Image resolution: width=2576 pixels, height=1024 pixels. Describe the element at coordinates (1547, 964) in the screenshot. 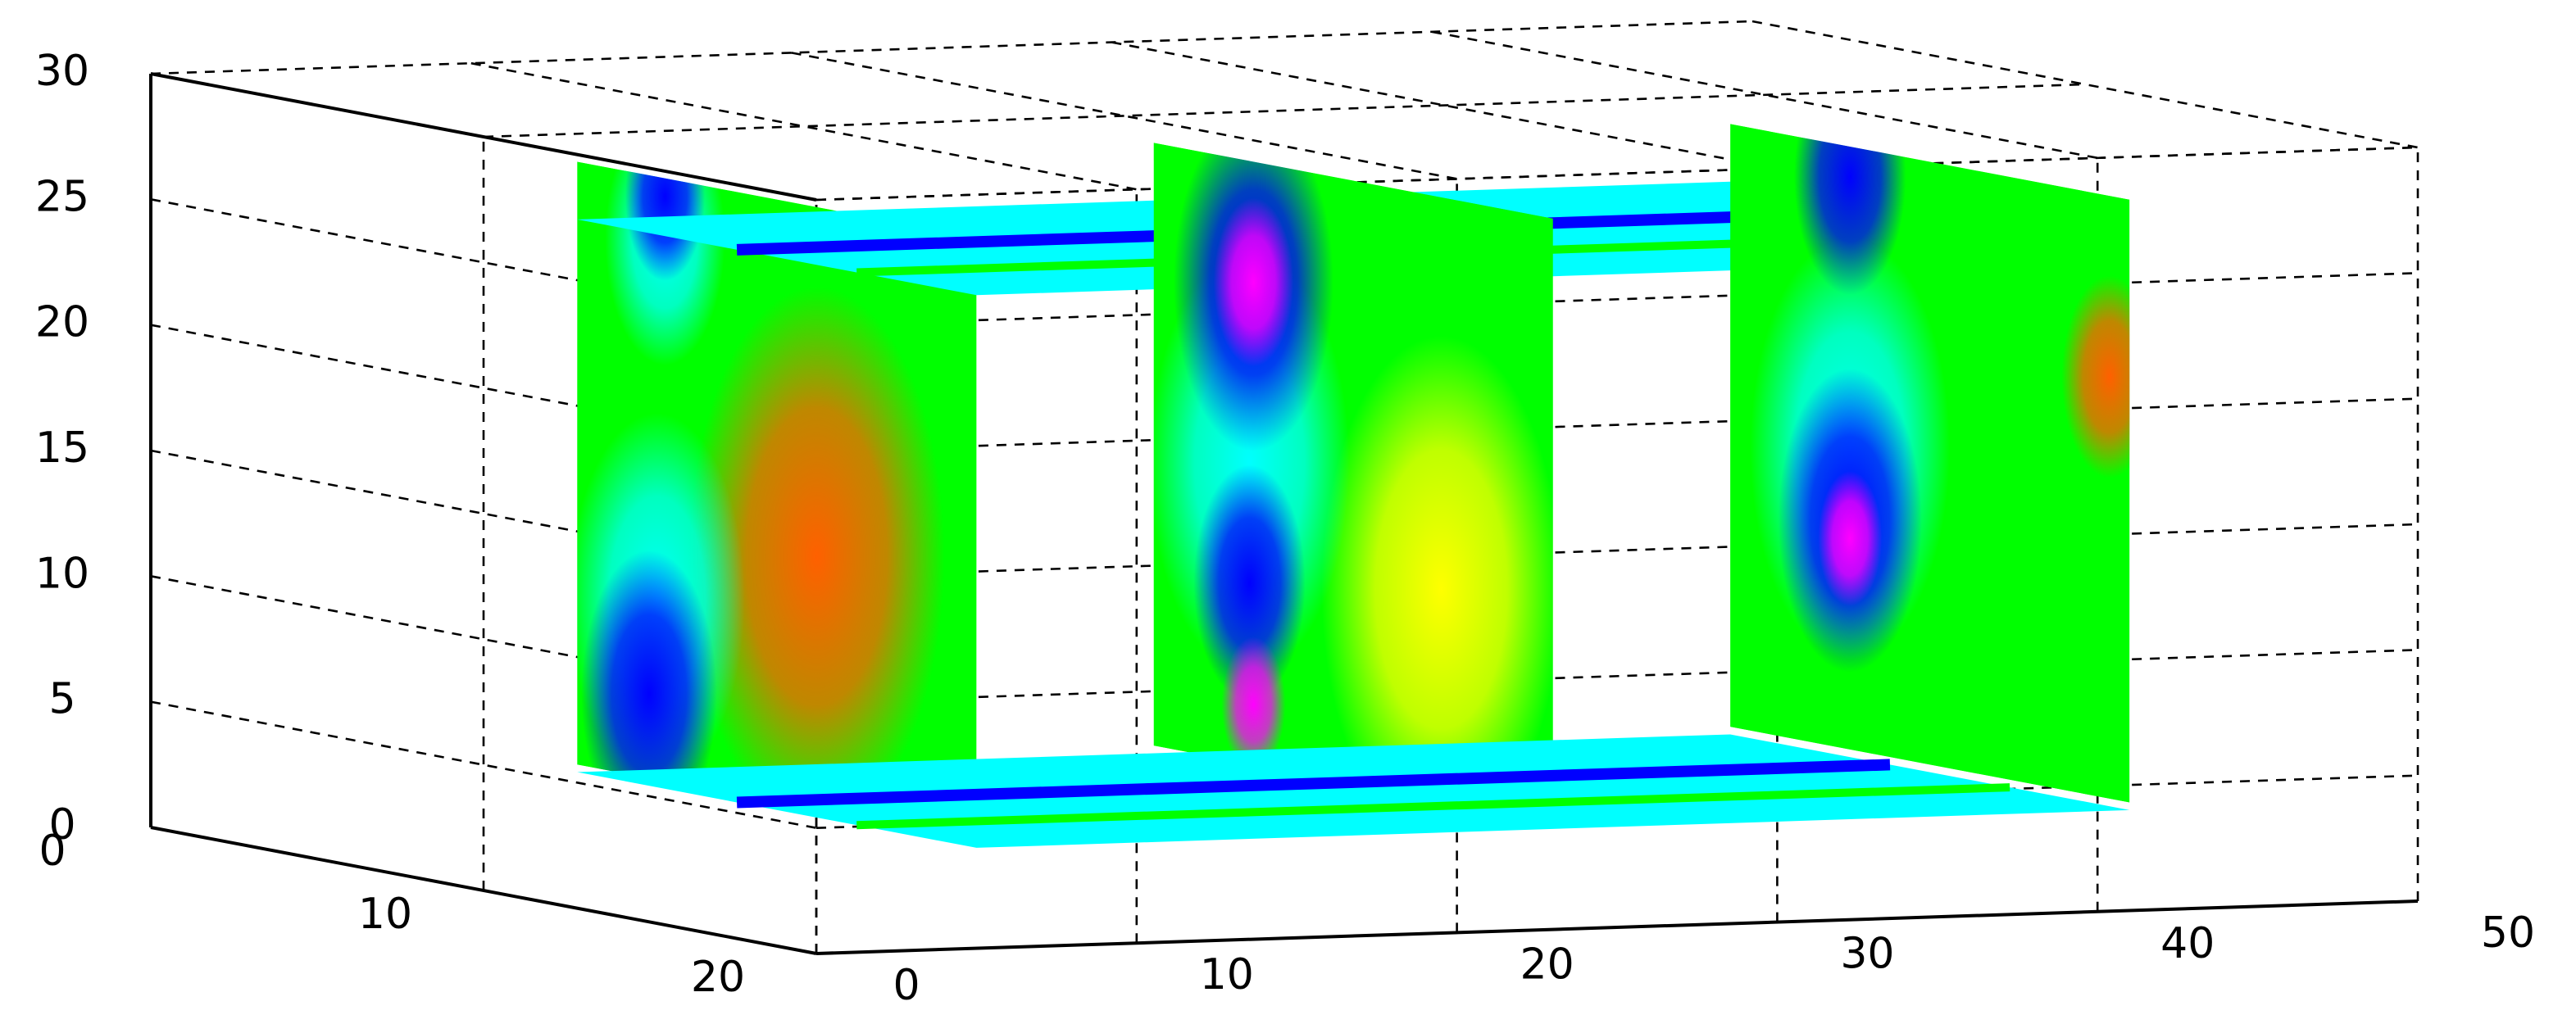

I see `x-tick-label: 20` at that location.